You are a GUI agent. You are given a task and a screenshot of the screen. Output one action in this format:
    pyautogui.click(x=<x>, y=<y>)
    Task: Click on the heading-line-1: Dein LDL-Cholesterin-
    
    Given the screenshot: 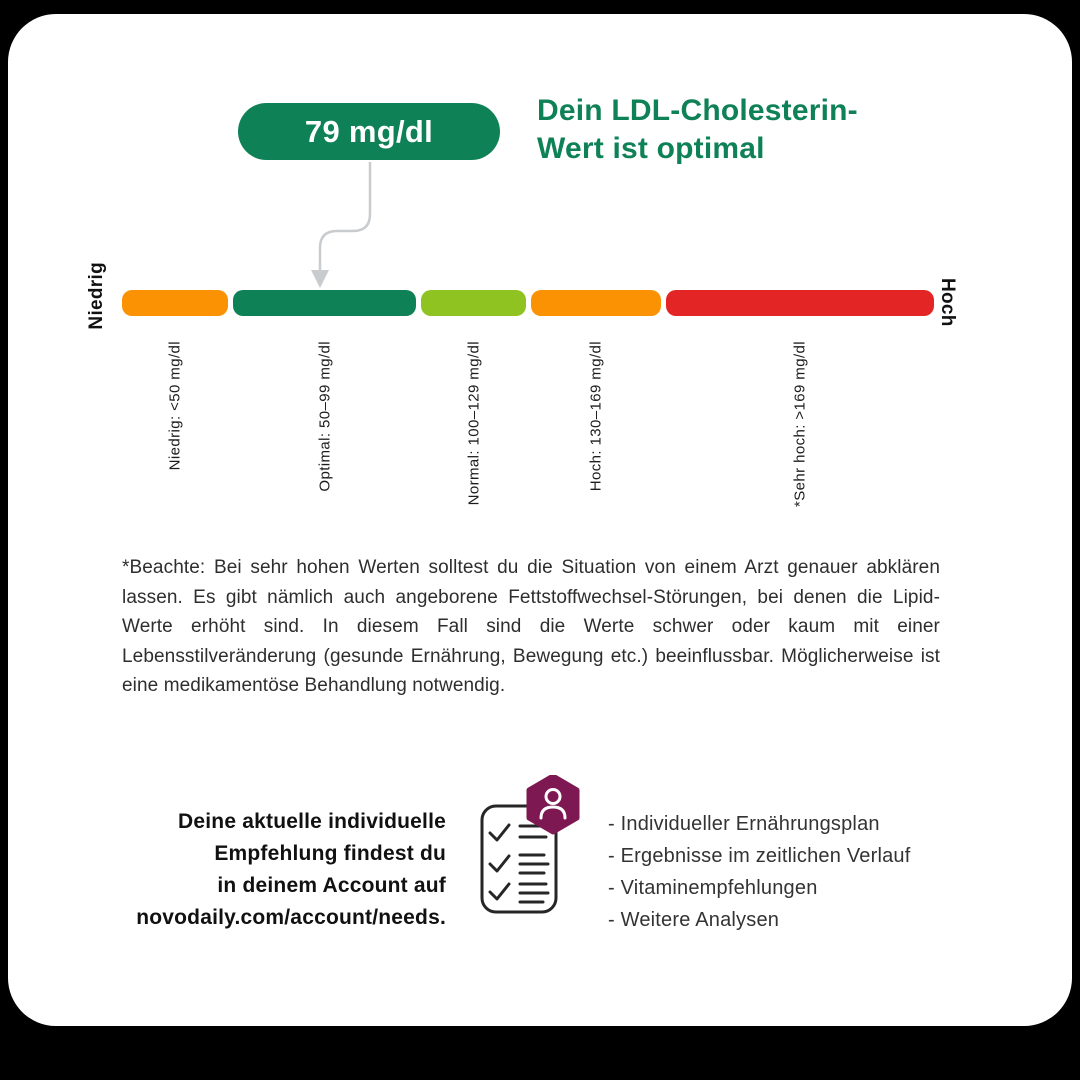 What is the action you would take?
    pyautogui.click(x=697, y=110)
    